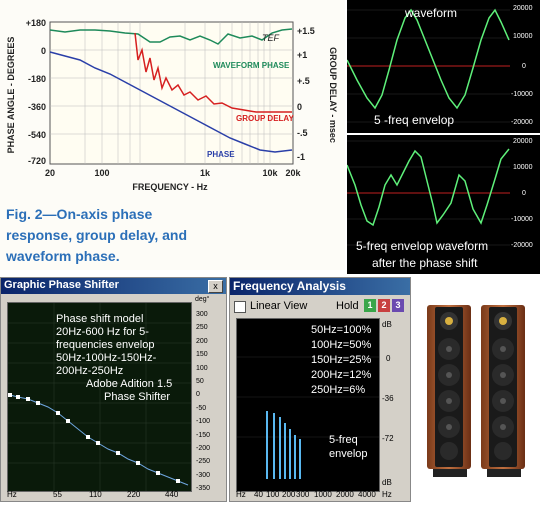 The image size is (540, 507). I want to click on group-delay-curve, so click(213, 72).